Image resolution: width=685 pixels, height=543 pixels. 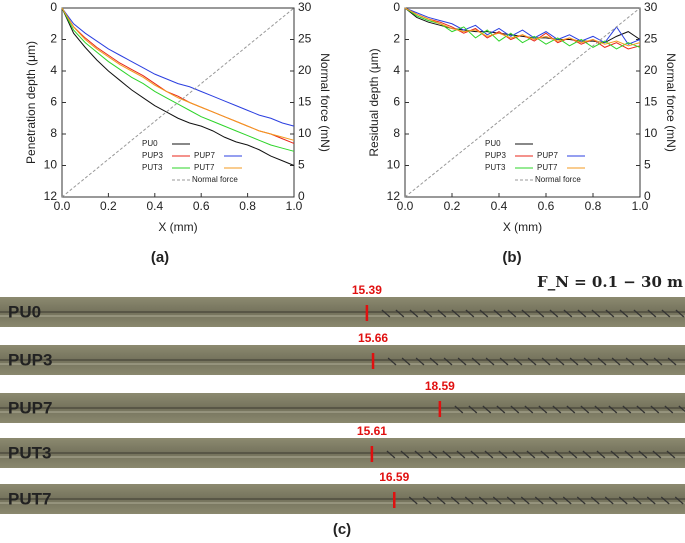 I want to click on panel-label: (c), so click(x=342, y=529).